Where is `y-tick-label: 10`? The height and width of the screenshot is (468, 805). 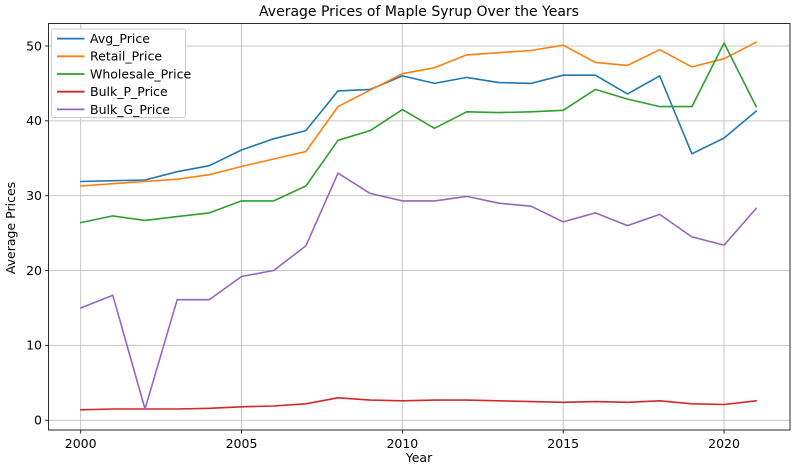 y-tick-label: 10 is located at coordinates (34, 345).